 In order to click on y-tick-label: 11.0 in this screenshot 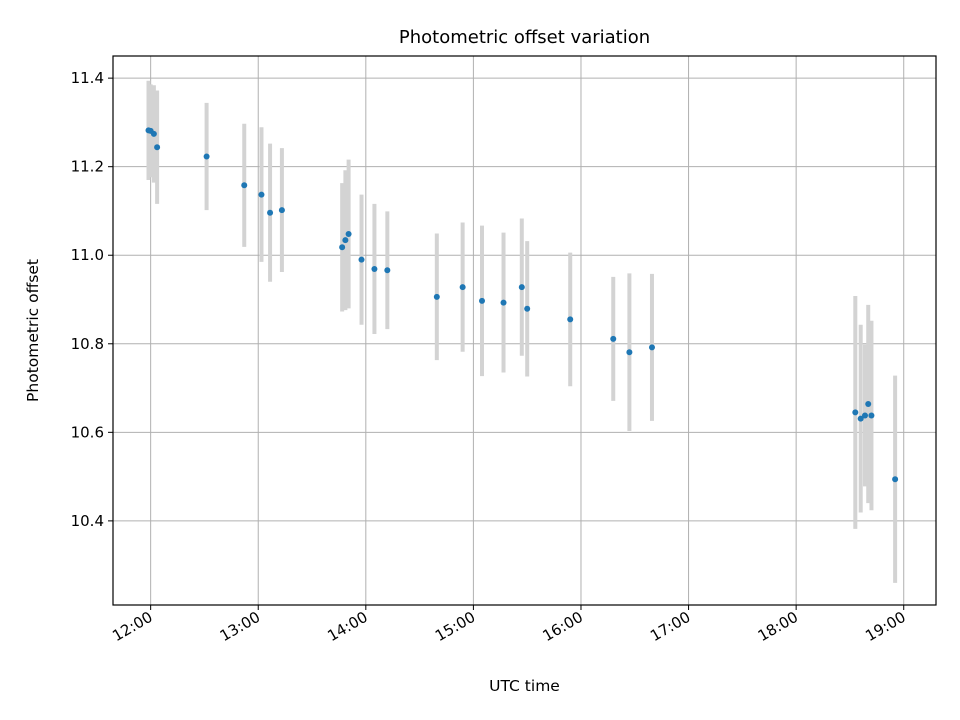, I will do `click(87, 255)`.